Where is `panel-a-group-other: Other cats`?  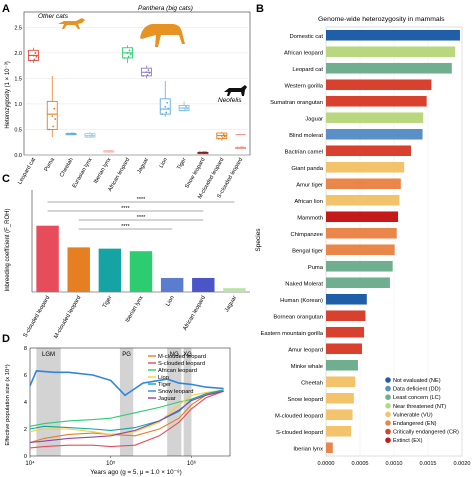
panel-a-group-other: Other cats is located at coordinates (53, 16).